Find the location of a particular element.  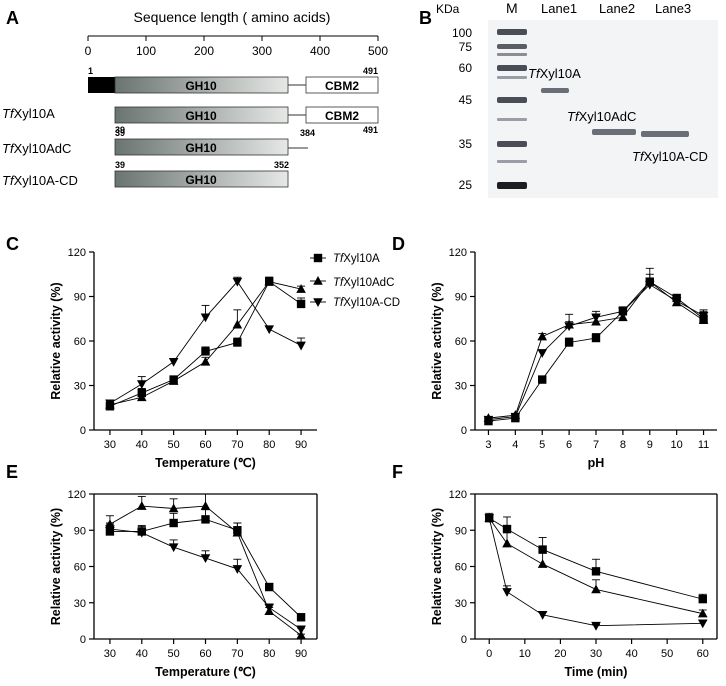

construct-label-tfxyl10a-cd: TfXyl10A-CD is located at coordinates (40, 180).